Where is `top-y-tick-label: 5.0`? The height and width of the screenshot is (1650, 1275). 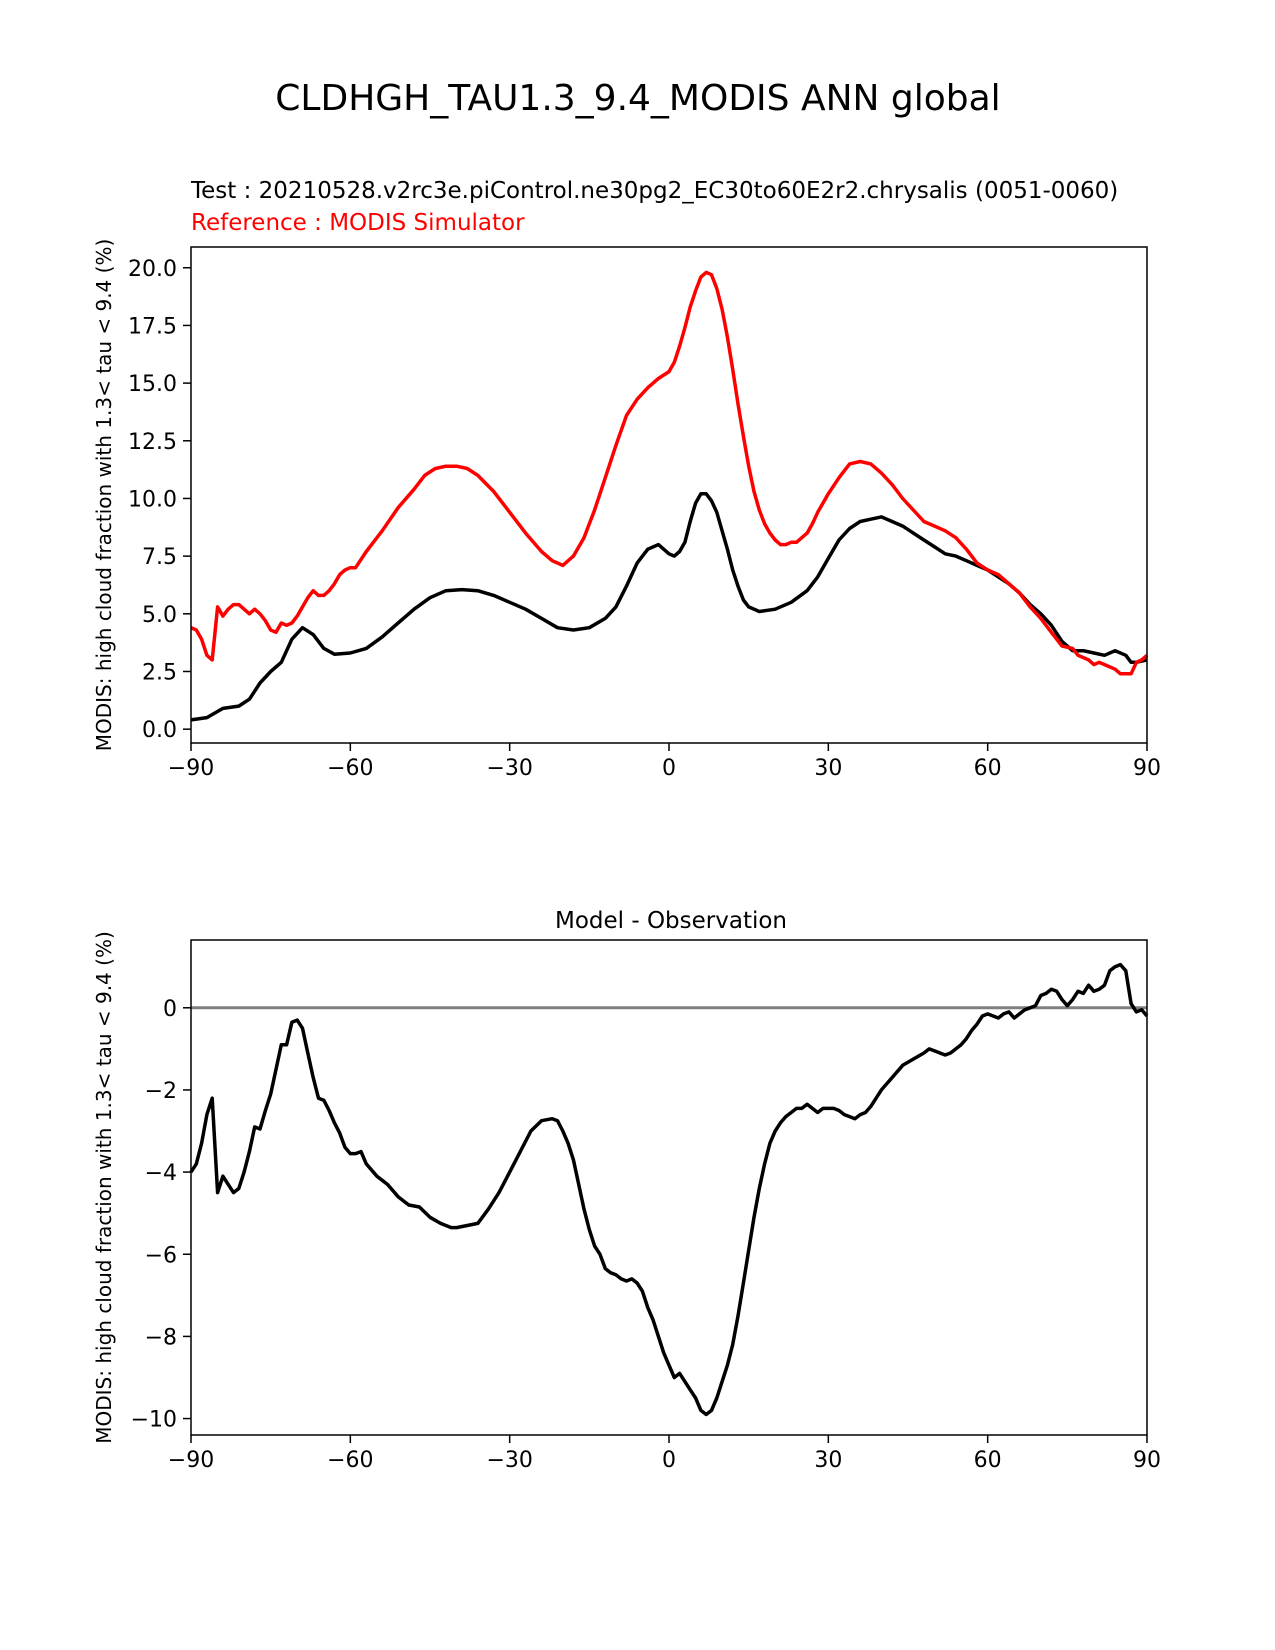 top-y-tick-label: 5.0 is located at coordinates (159, 615).